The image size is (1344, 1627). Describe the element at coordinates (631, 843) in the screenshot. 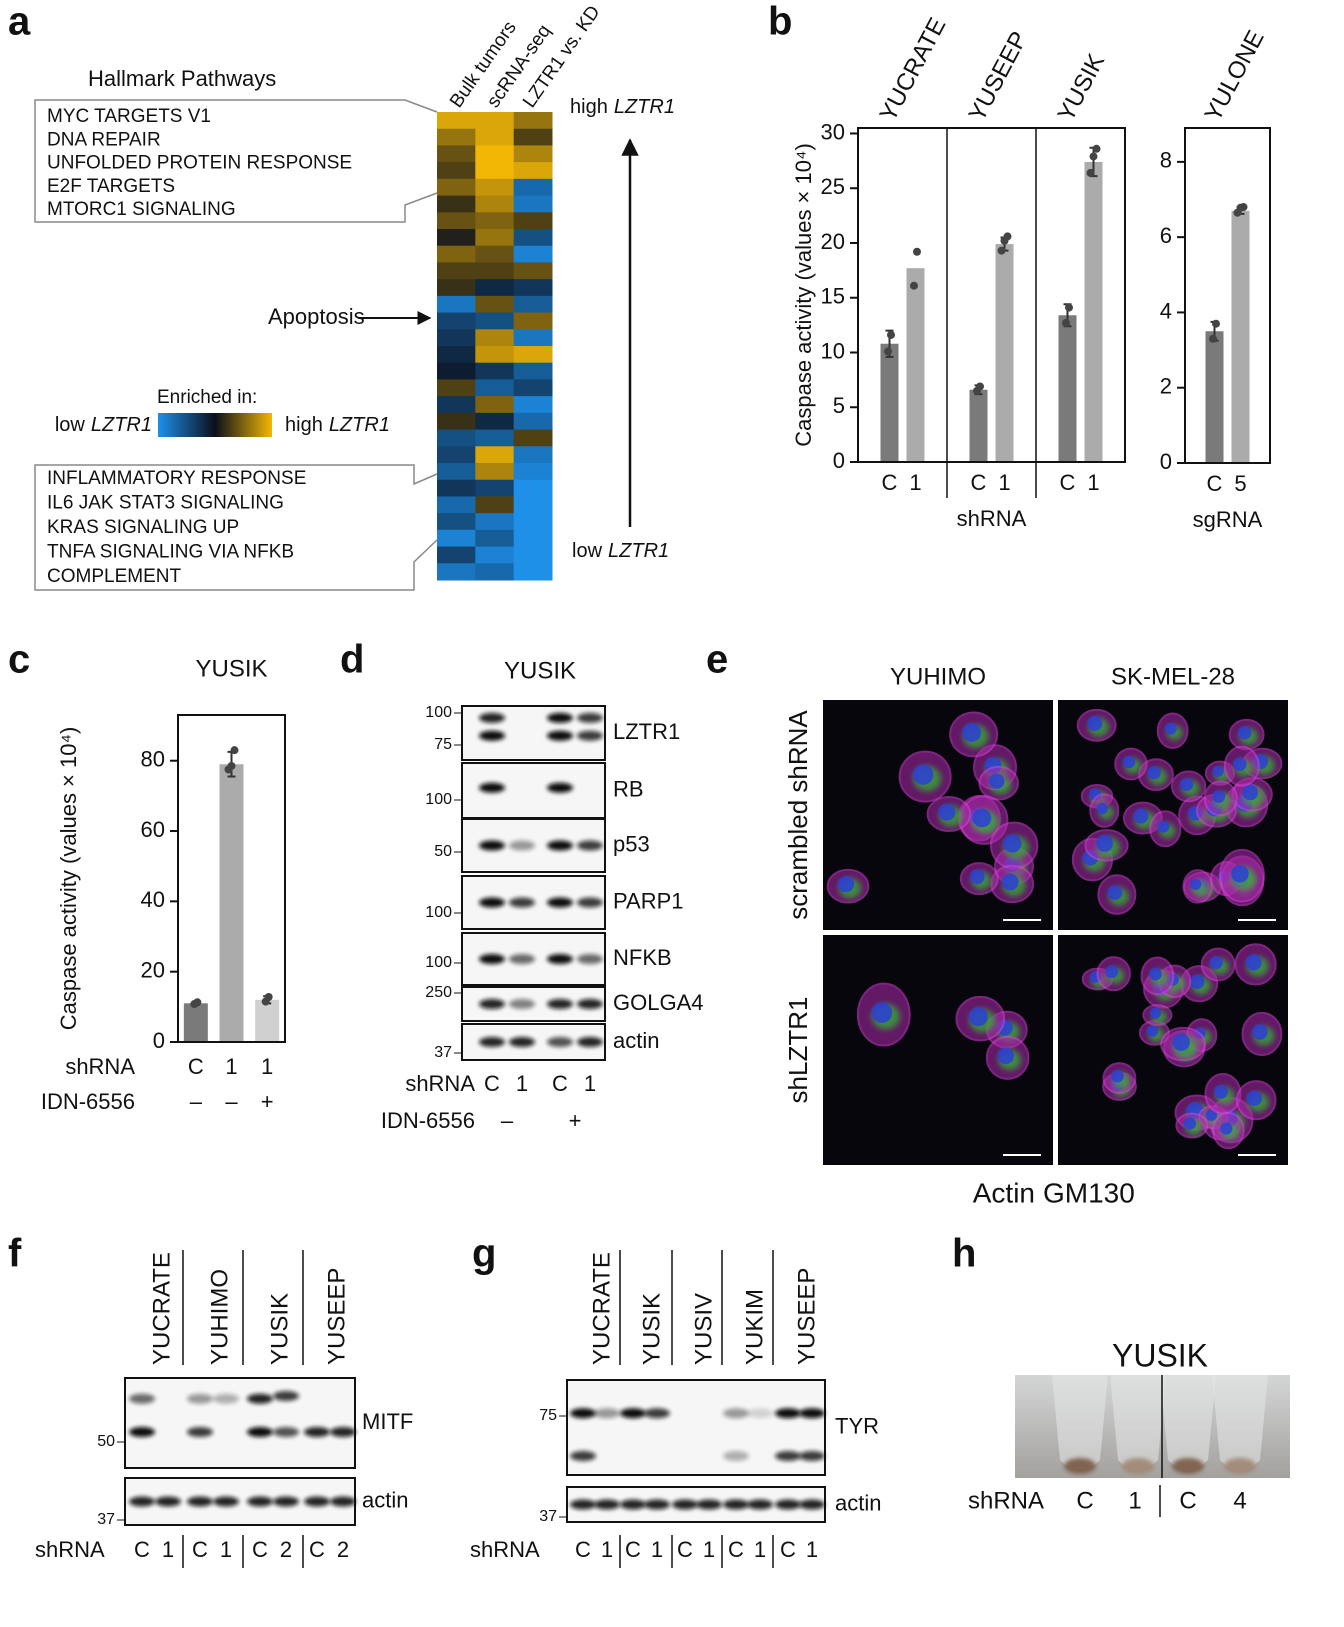

I see `protein-label: p53` at that location.